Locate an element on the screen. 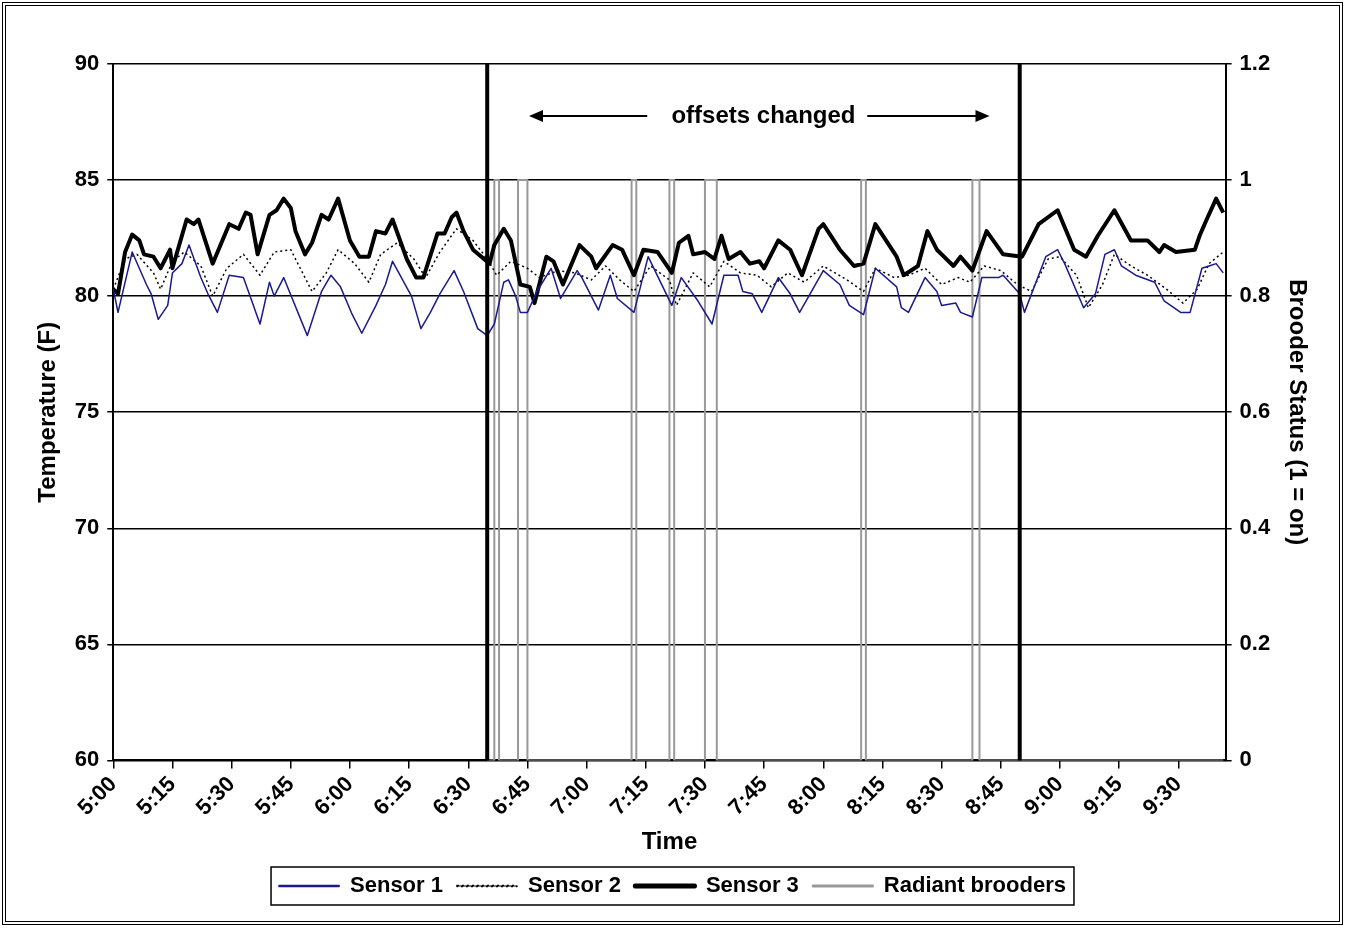  annotation: offsets changed is located at coordinates (763, 114).